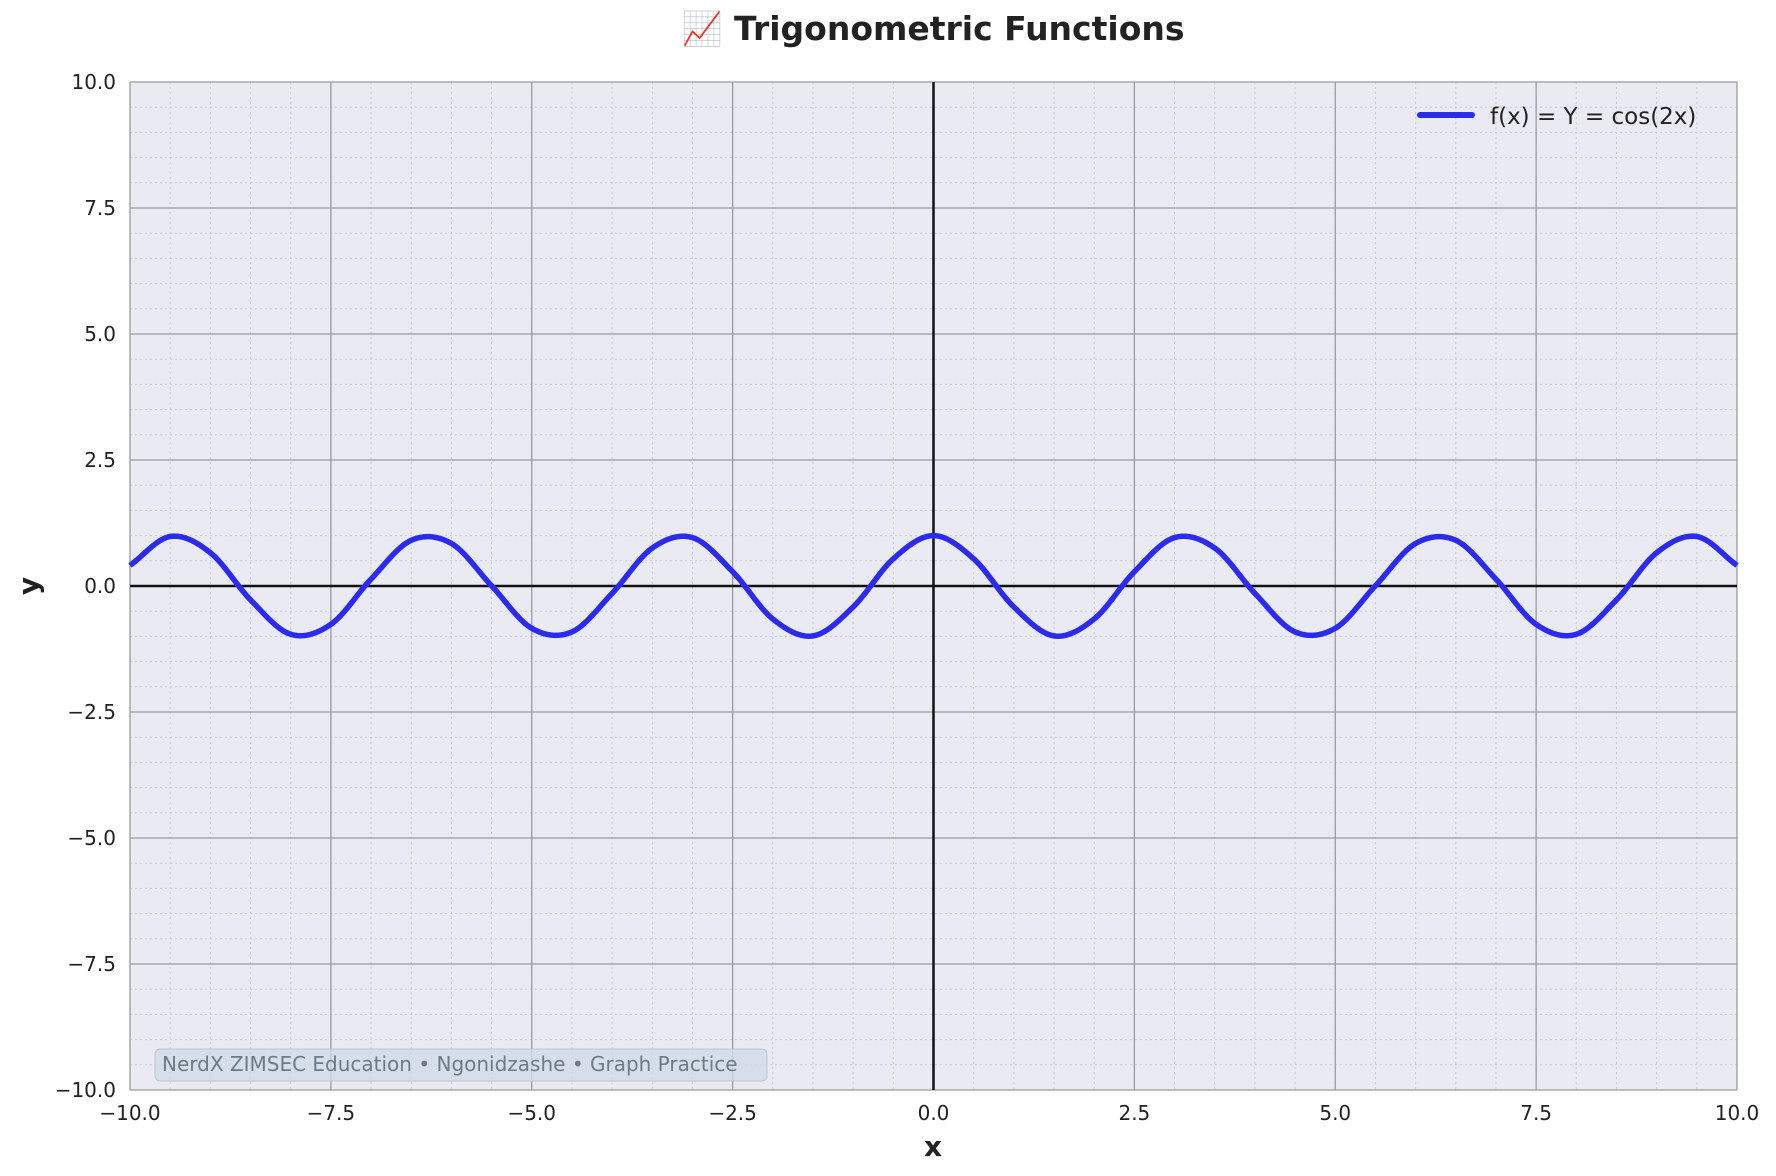 The height and width of the screenshot is (1176, 1776). I want to click on y-tick-label: 2.5, so click(100, 460).